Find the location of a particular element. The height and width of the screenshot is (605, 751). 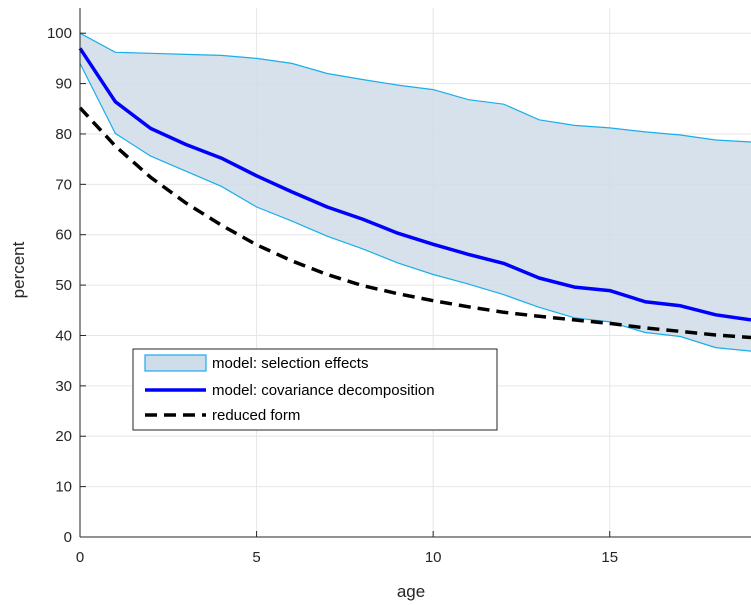

y-tick-label: 0 is located at coordinates (68, 537).